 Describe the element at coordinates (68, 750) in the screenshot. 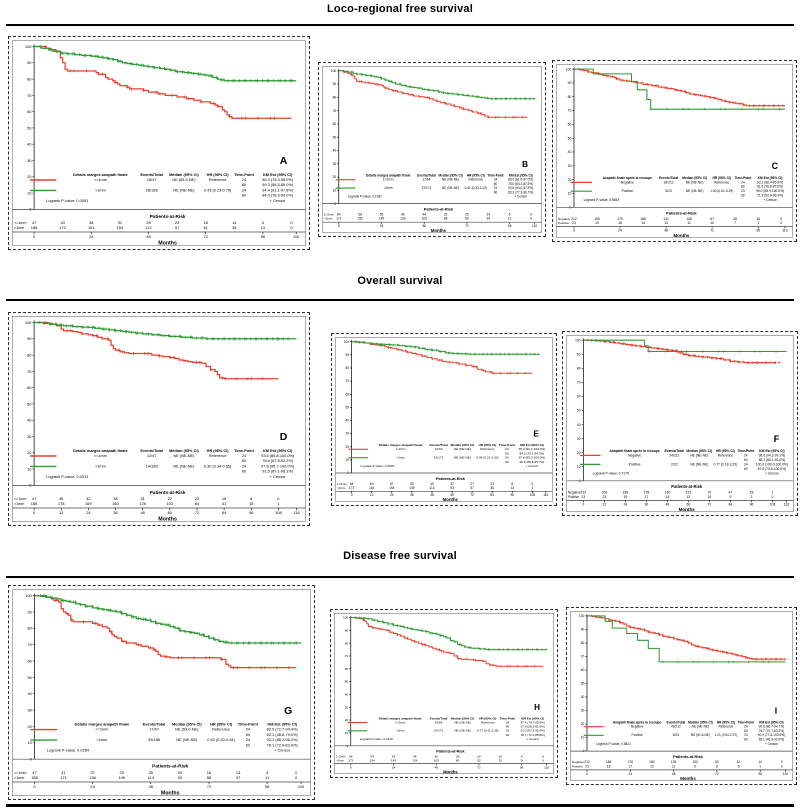

I see `svg-text: Logrank P-value: 0.0284` at that location.